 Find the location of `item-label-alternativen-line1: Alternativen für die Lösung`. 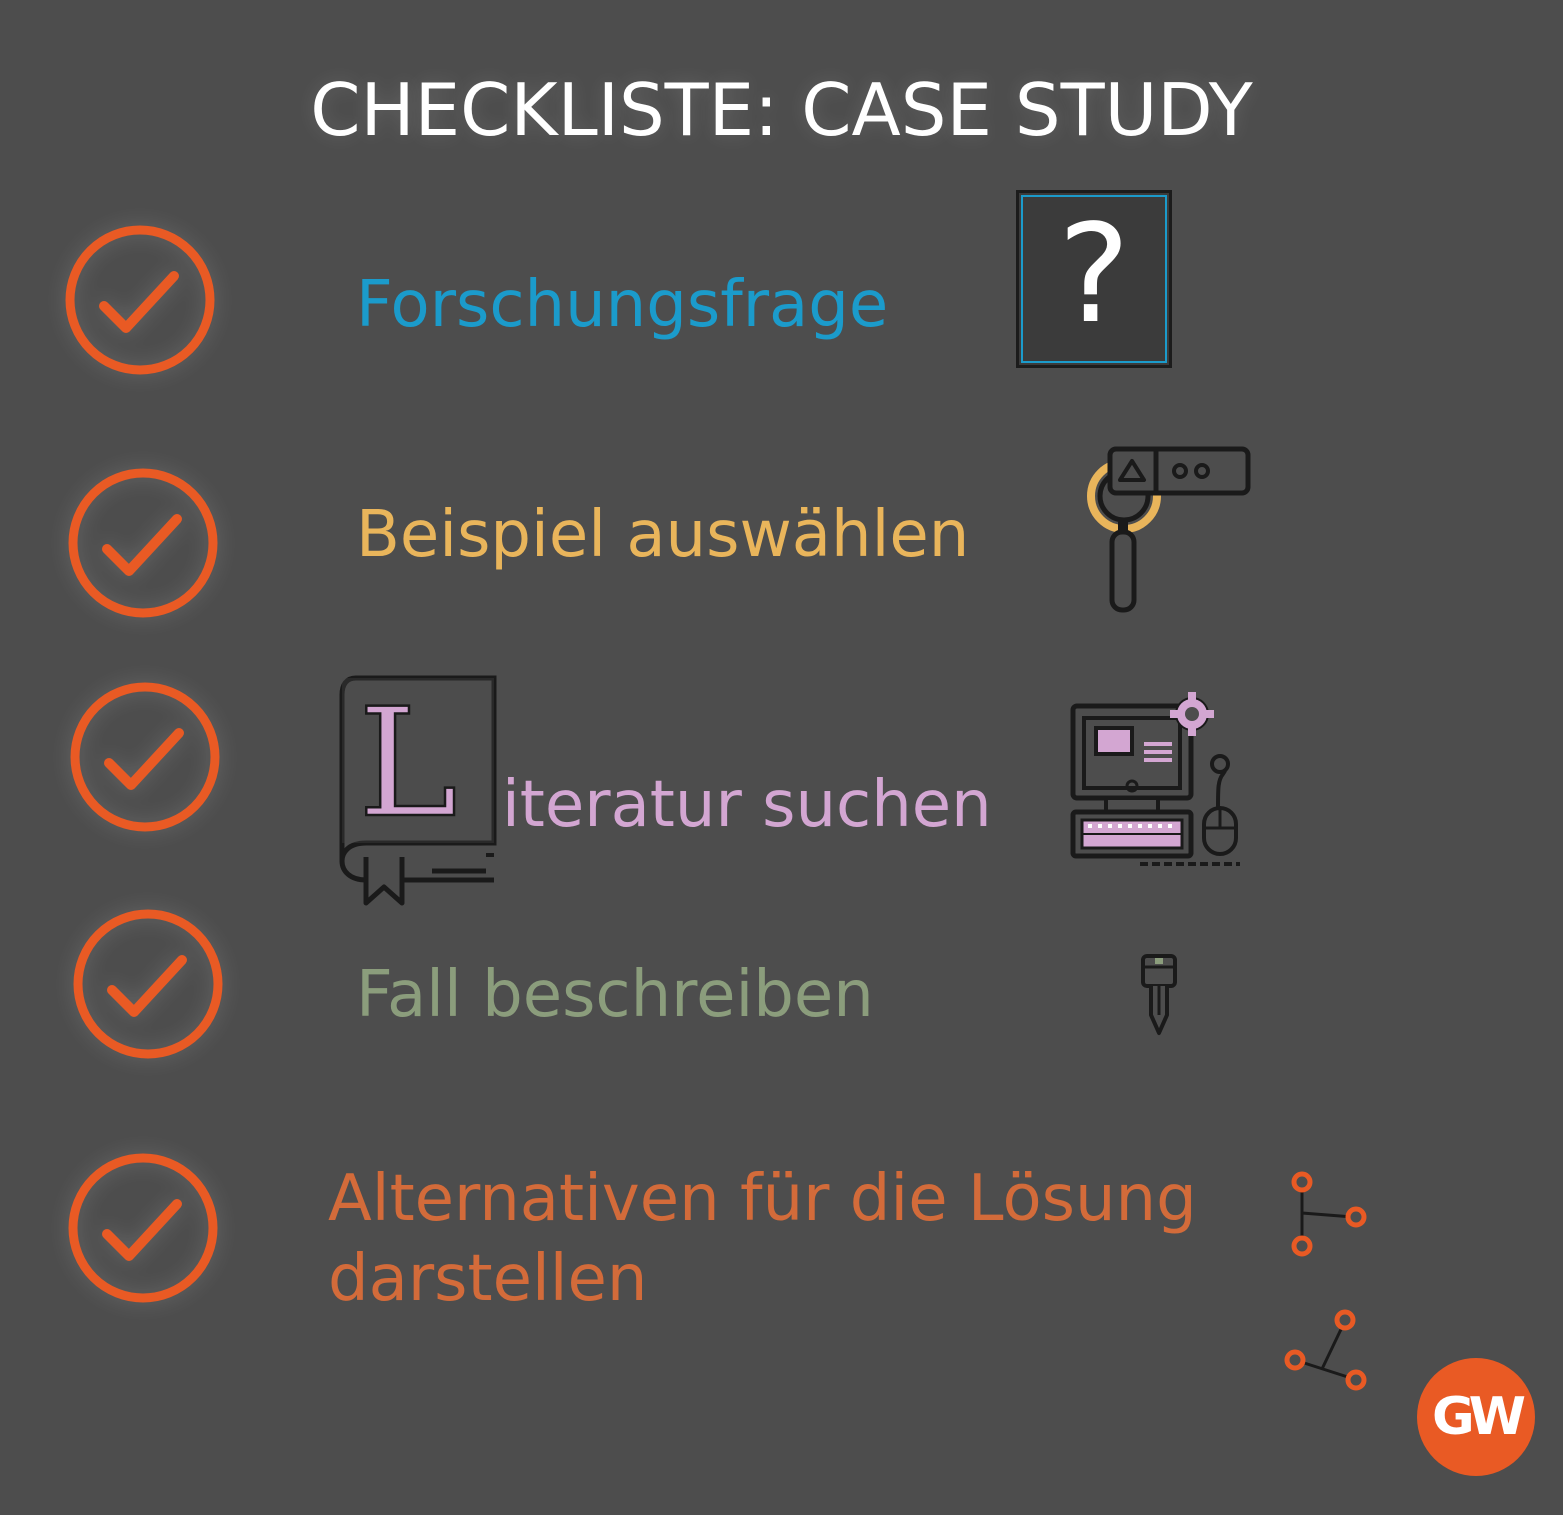

item-label-alternativen-line1: Alternativen für die Lösung is located at coordinates (762, 1199).